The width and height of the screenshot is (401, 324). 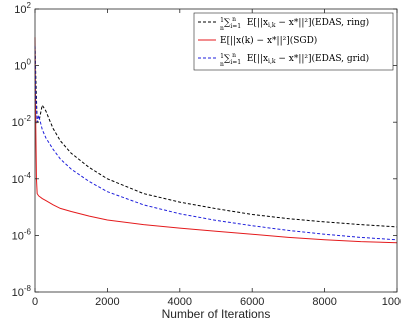 What do you see at coordinates (294, 60) in the screenshot?
I see `legend-label-grid: 1 n∑i=1n E[||xi,k − x*||²](EDAS, grid)` at bounding box center [294, 60].